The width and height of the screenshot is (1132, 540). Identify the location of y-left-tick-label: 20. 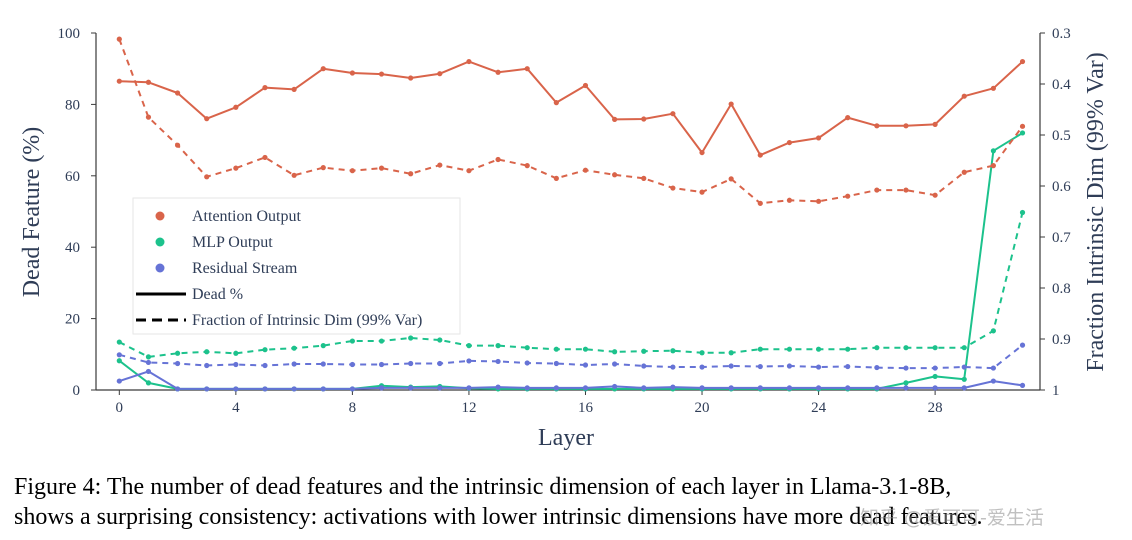
(72, 320).